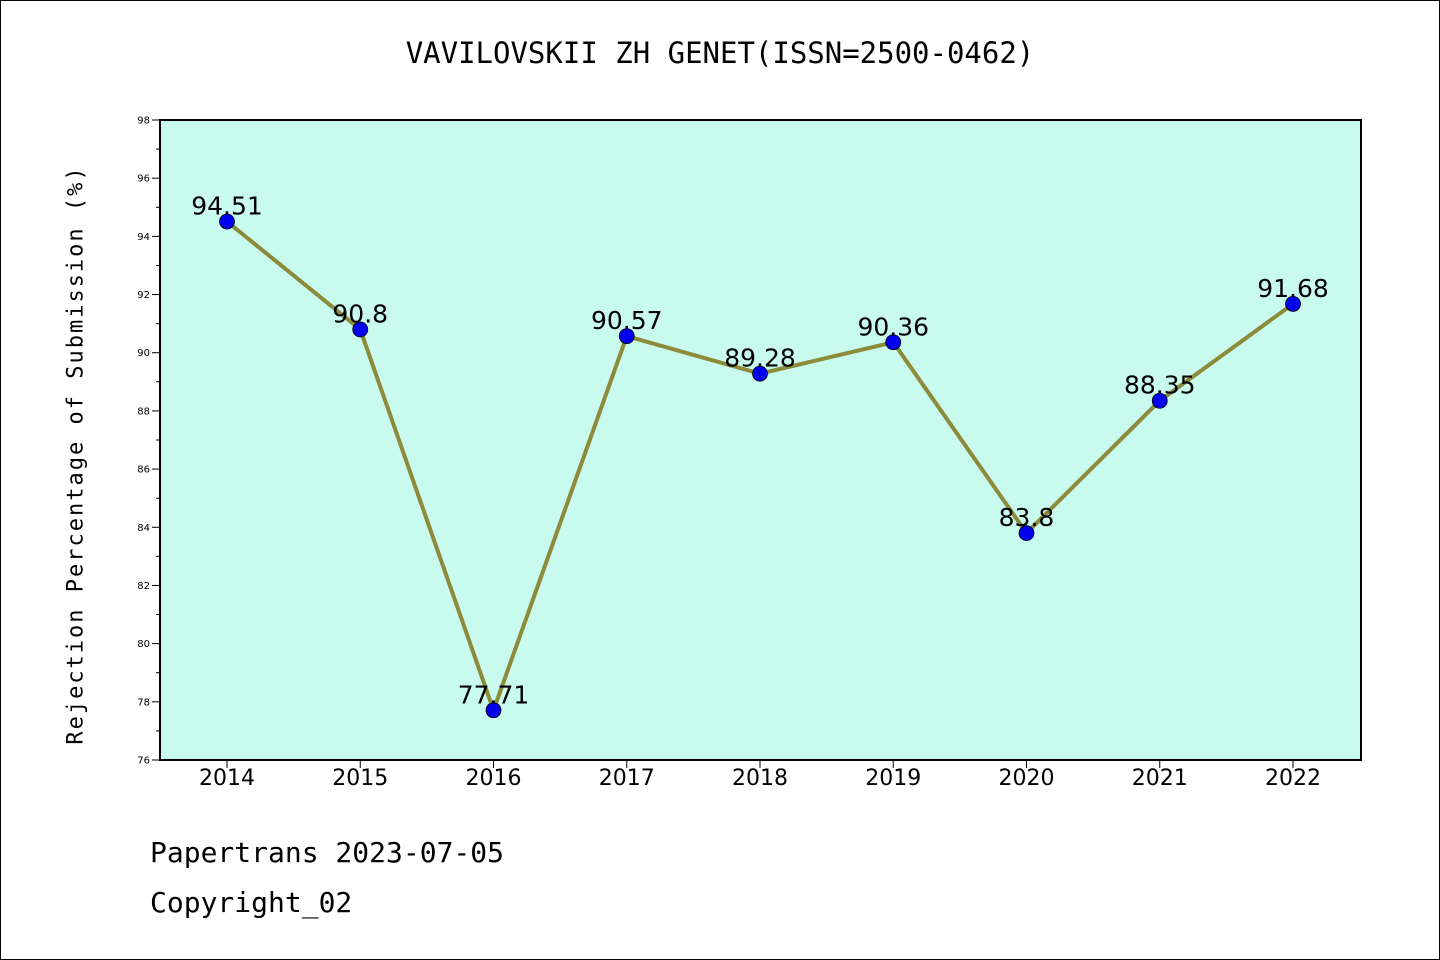 The width and height of the screenshot is (1440, 960). I want to click on y-tick-label: 80, so click(143, 644).